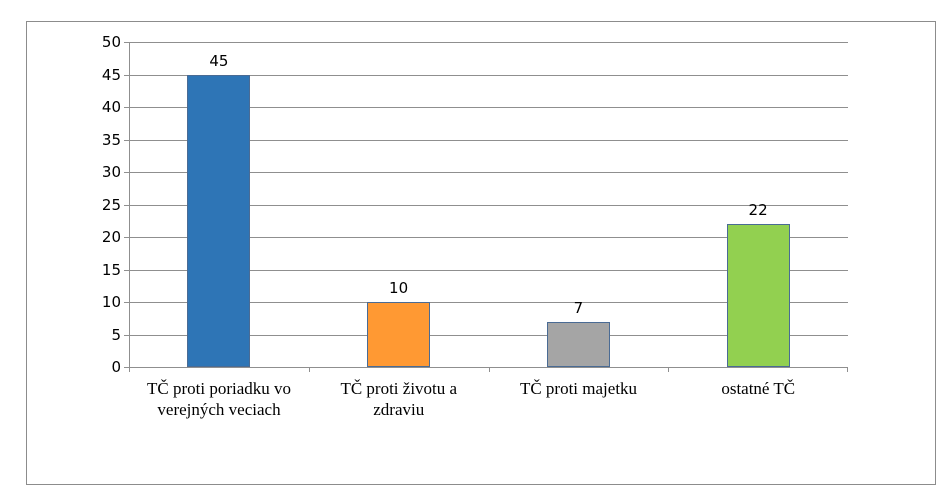 Image resolution: width=941 pixels, height=489 pixels. Describe the element at coordinates (111, 204) in the screenshot. I see `y-tick-label: 25` at that location.